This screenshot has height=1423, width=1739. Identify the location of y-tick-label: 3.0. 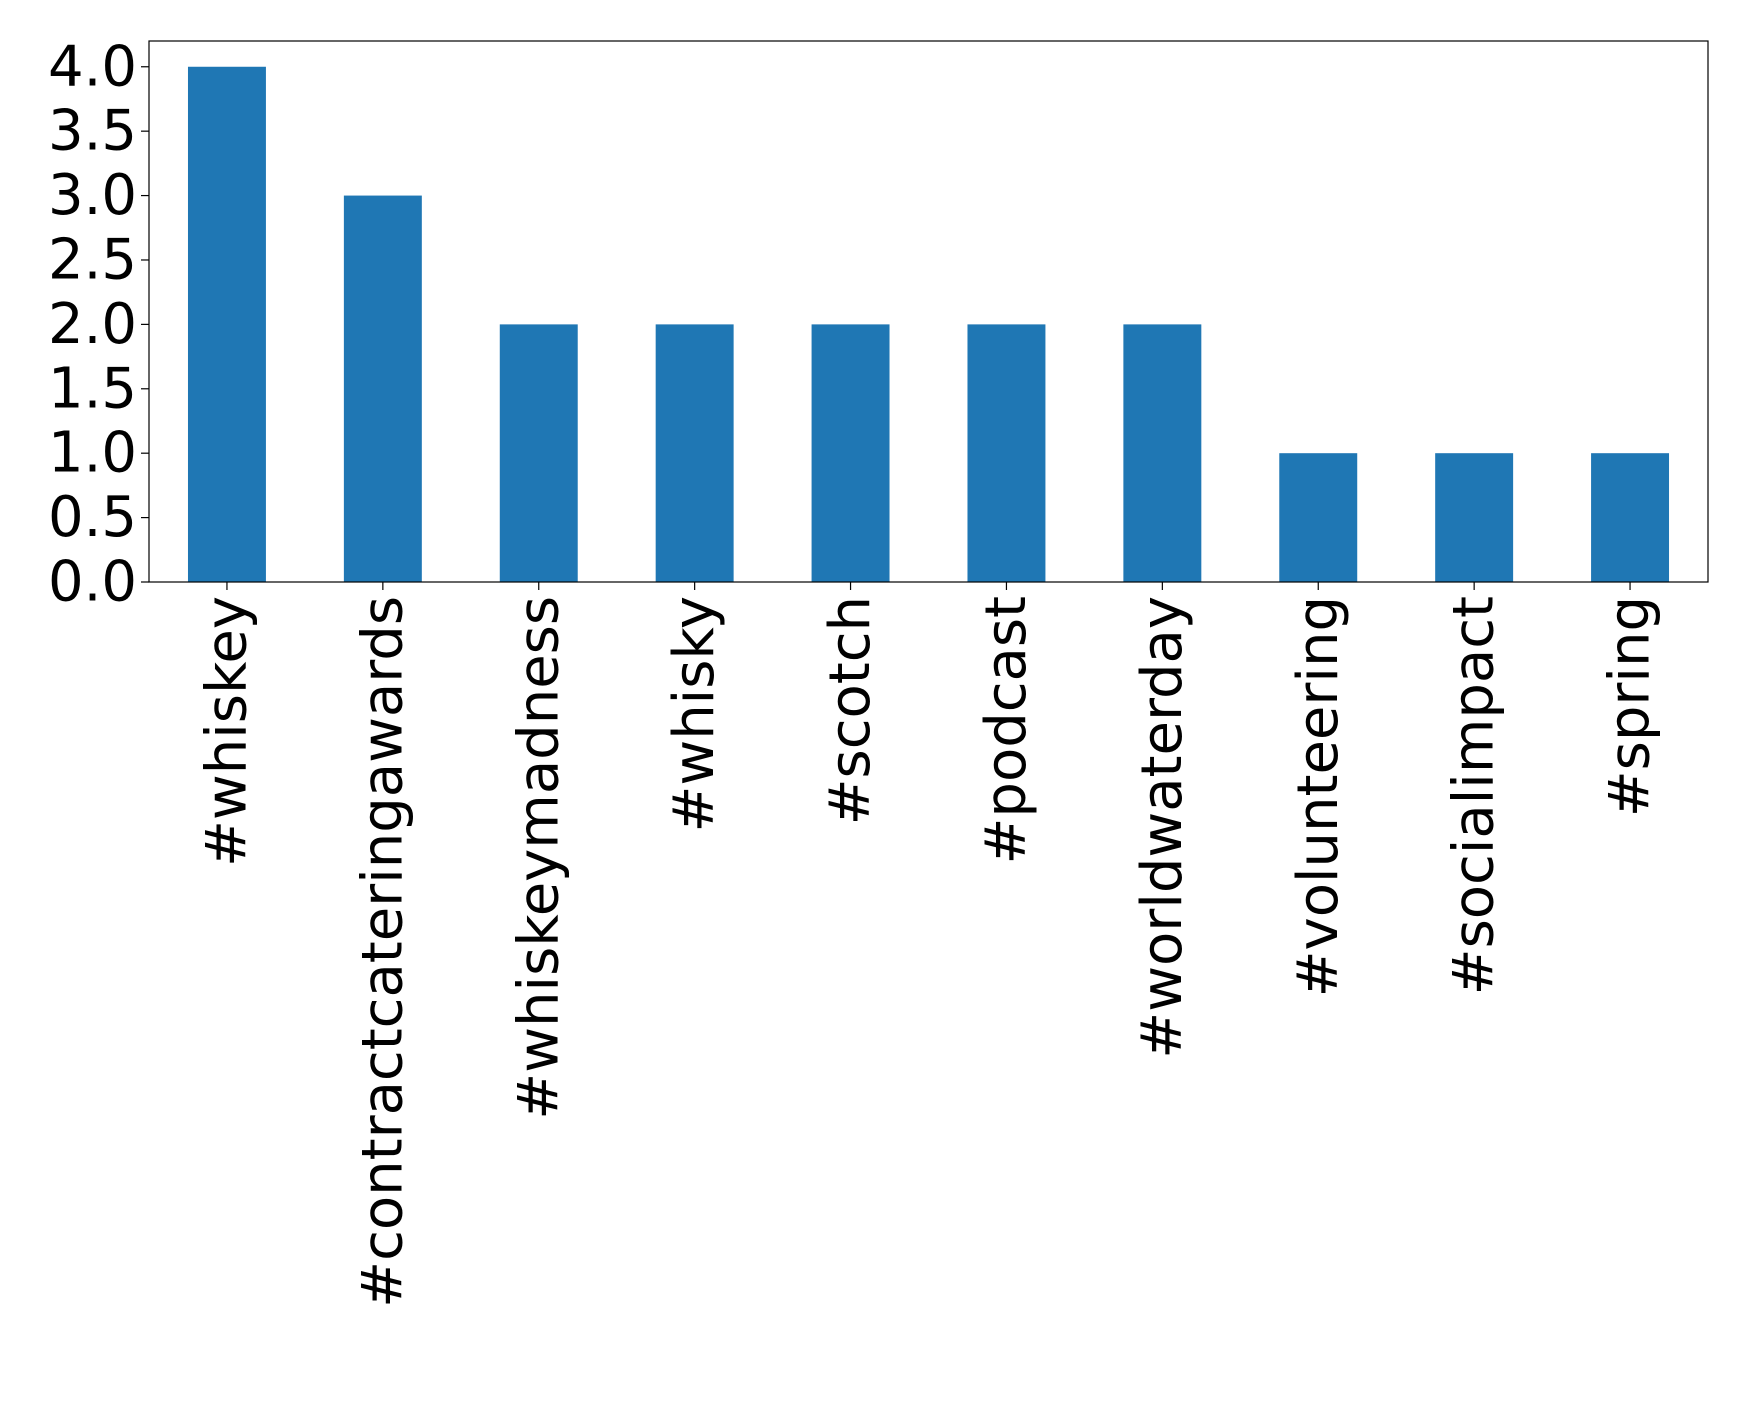
(92, 195).